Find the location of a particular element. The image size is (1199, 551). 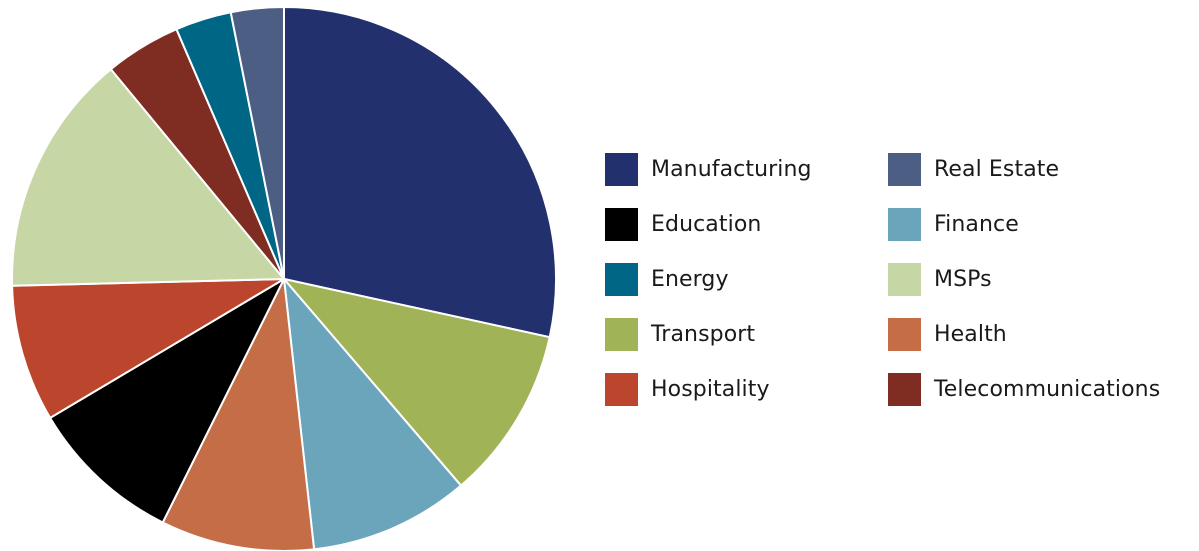

legend-swatch-education is located at coordinates (621, 224).